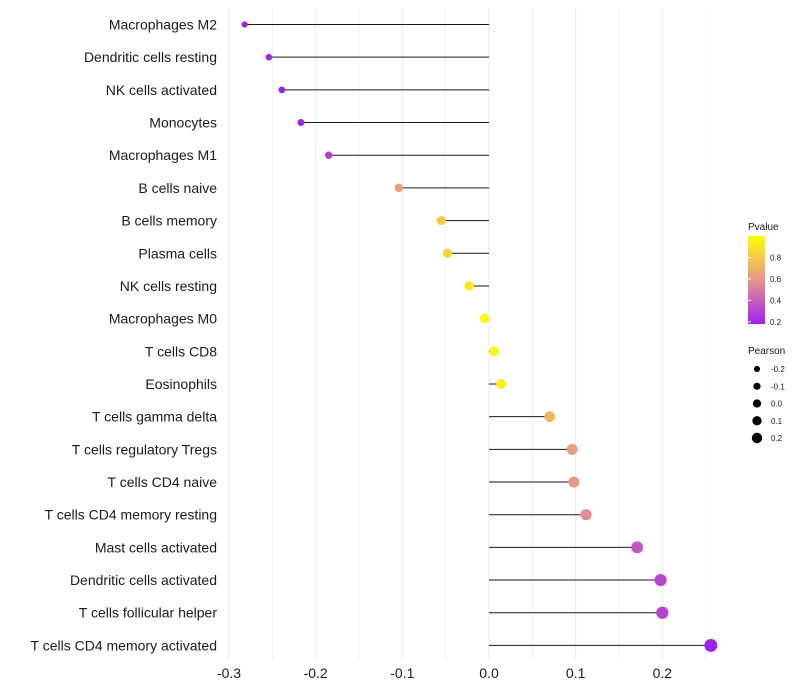  I want to click on pearson-legend-label: 0.2, so click(777, 438).